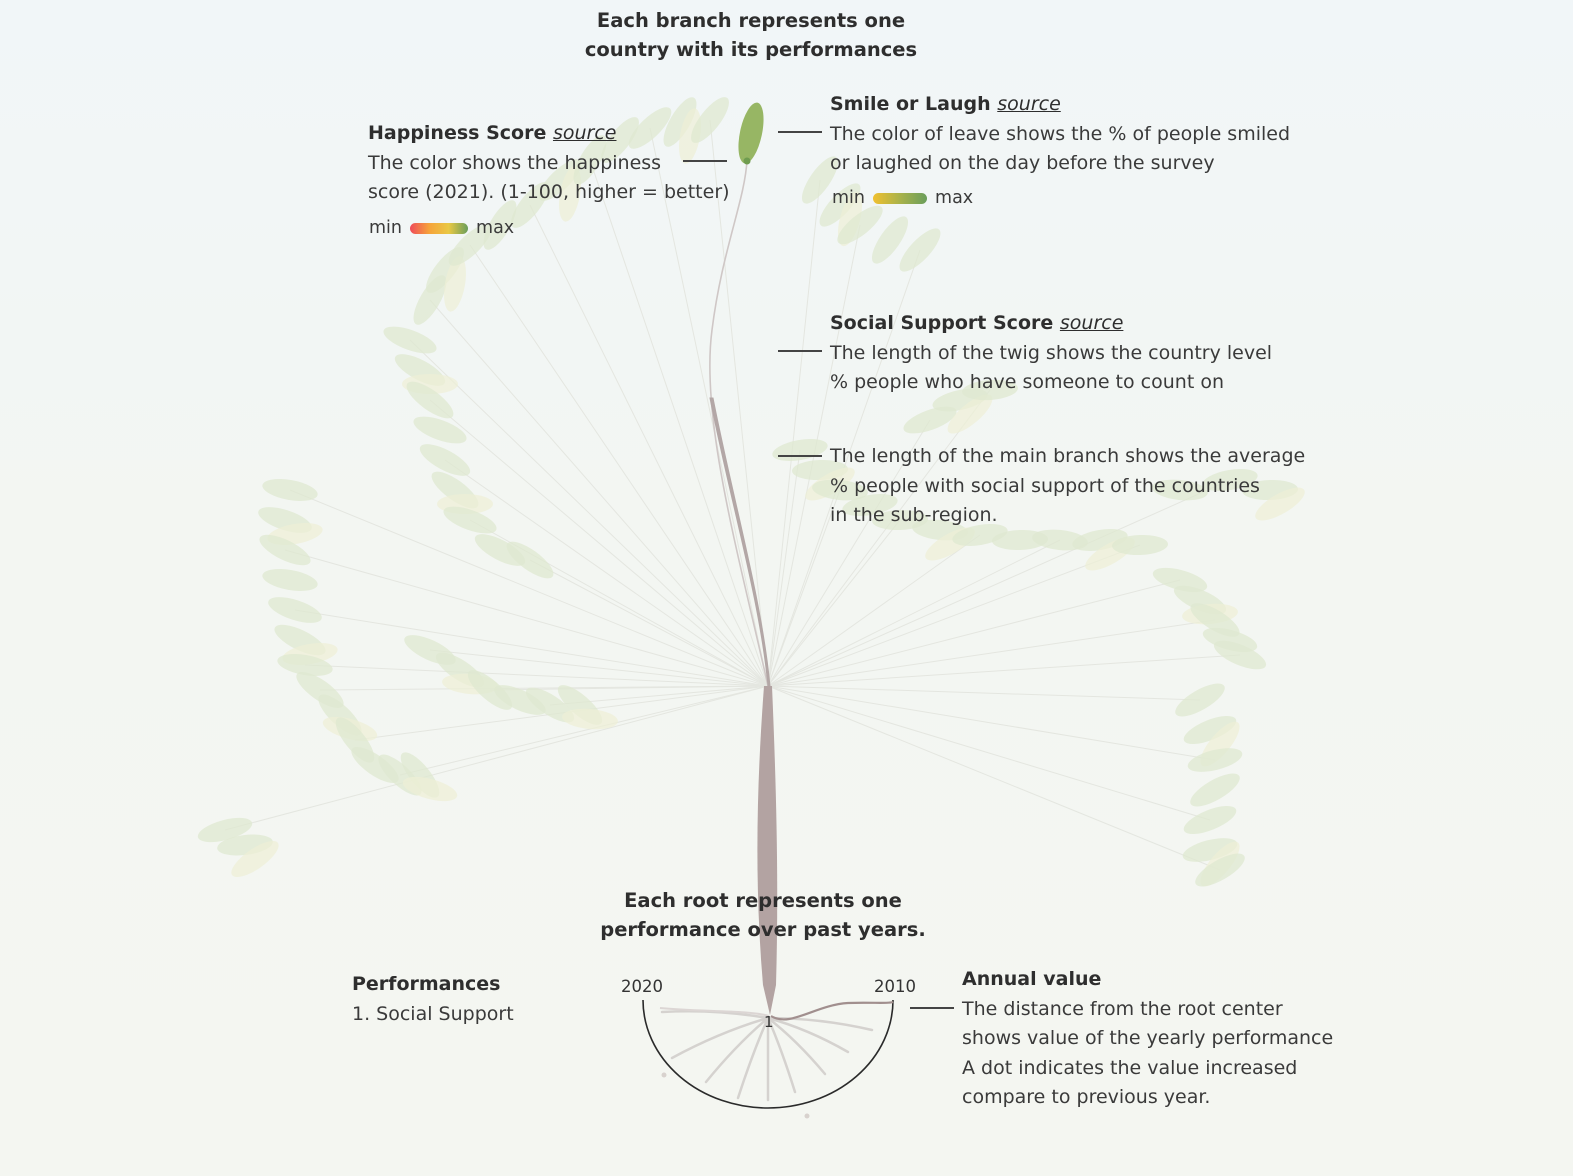 The width and height of the screenshot is (1573, 1176). I want to click on highlighted-leaf, so click(751, 133).